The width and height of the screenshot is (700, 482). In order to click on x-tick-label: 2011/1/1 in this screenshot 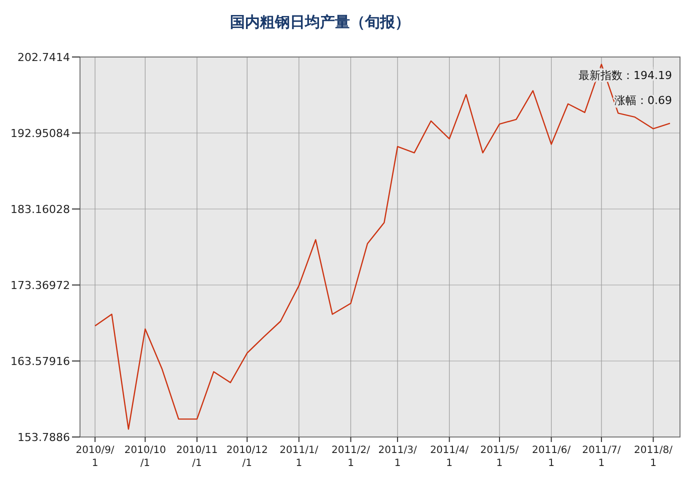, I will do `click(299, 457)`.